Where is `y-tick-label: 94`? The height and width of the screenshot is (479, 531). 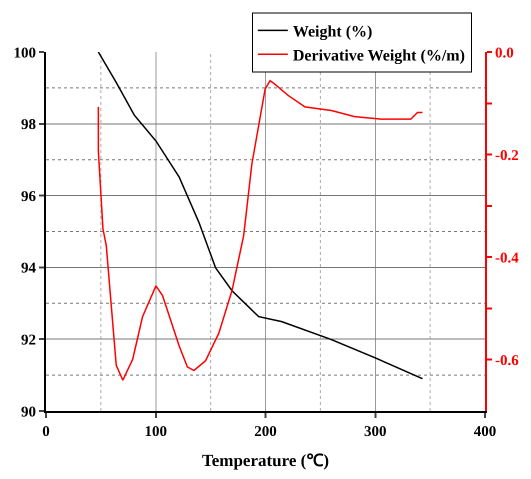 y-tick-label: 94 is located at coordinates (28, 268).